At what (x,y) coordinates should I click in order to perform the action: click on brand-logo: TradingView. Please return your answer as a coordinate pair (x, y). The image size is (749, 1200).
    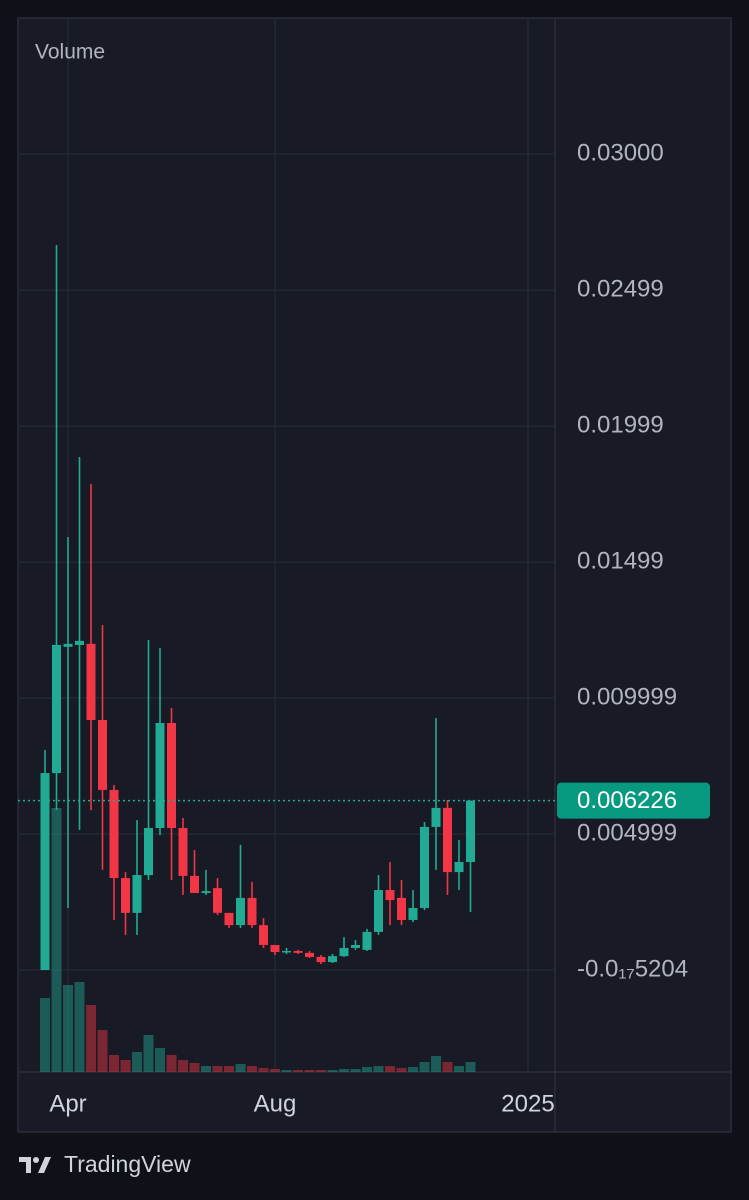
    Looking at the image, I should click on (105, 1164).